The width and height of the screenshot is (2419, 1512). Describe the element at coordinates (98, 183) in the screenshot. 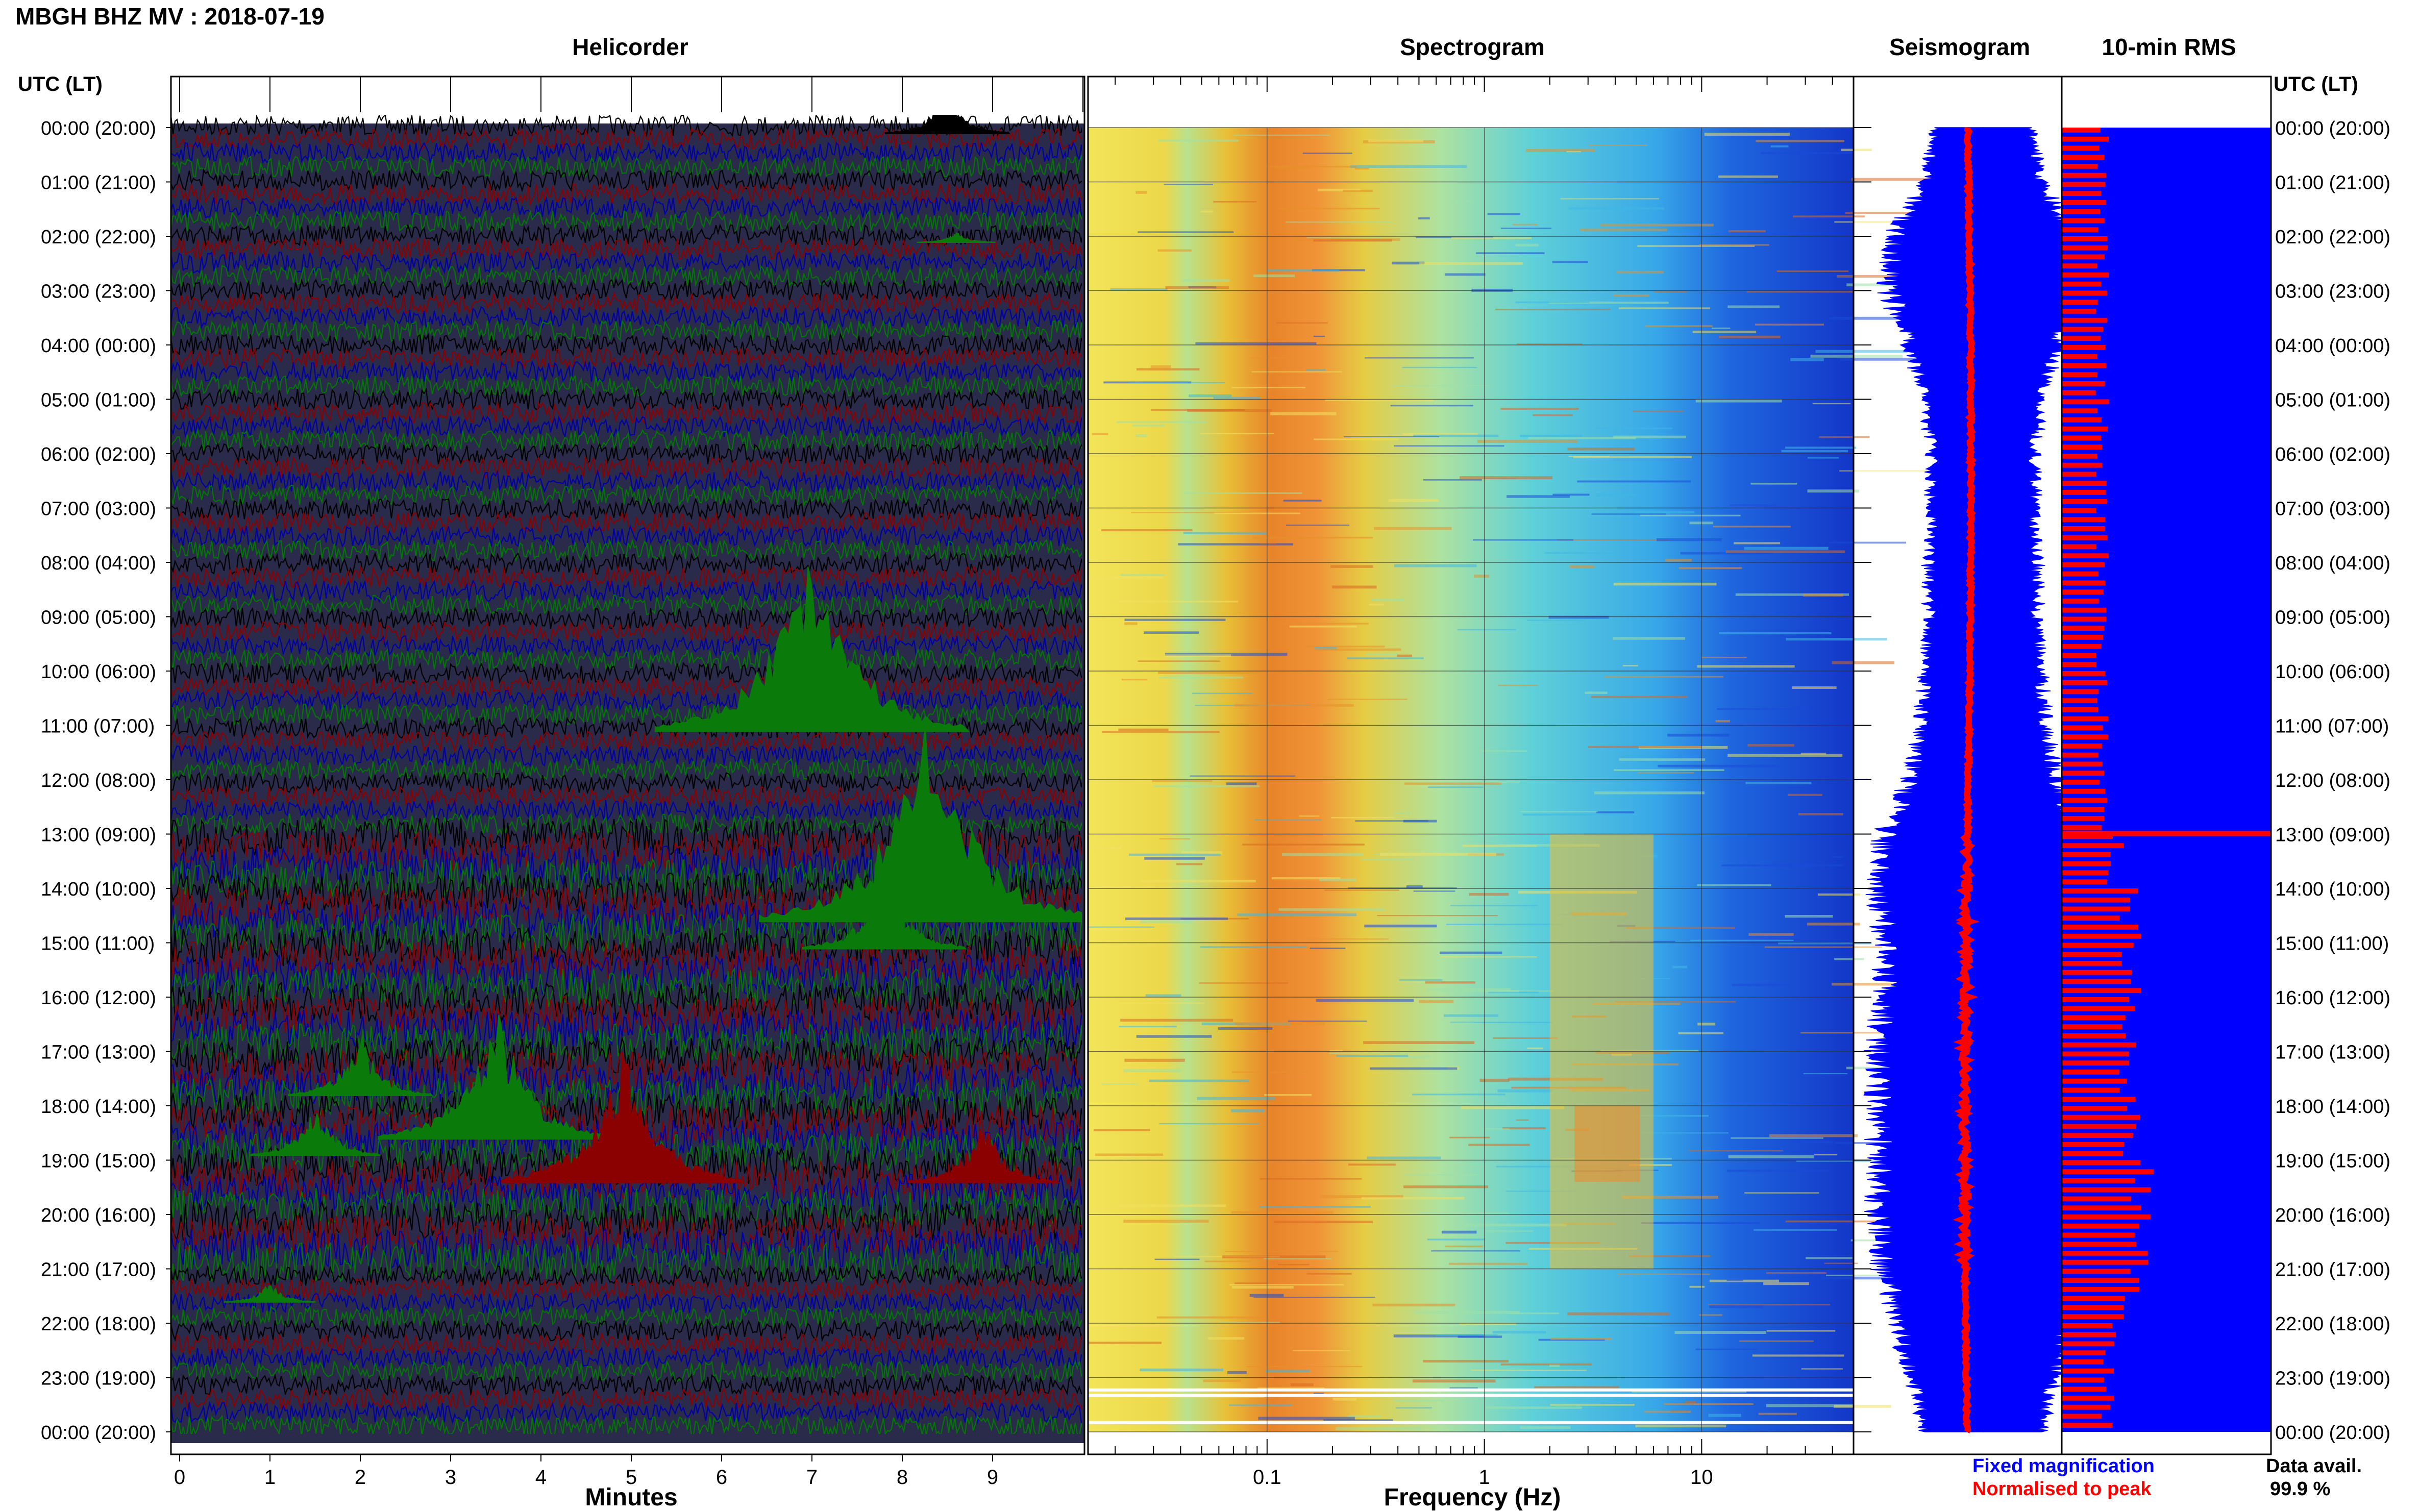

I see `time-label-left: 01:00 (21:00)` at that location.